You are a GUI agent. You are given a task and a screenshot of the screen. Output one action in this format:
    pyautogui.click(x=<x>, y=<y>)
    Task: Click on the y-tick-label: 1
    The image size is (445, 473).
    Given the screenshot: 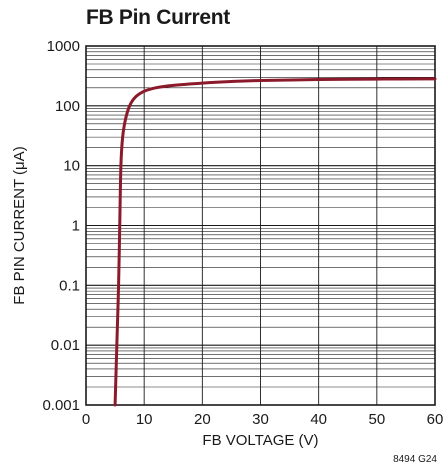 What is the action you would take?
    pyautogui.click(x=76, y=226)
    